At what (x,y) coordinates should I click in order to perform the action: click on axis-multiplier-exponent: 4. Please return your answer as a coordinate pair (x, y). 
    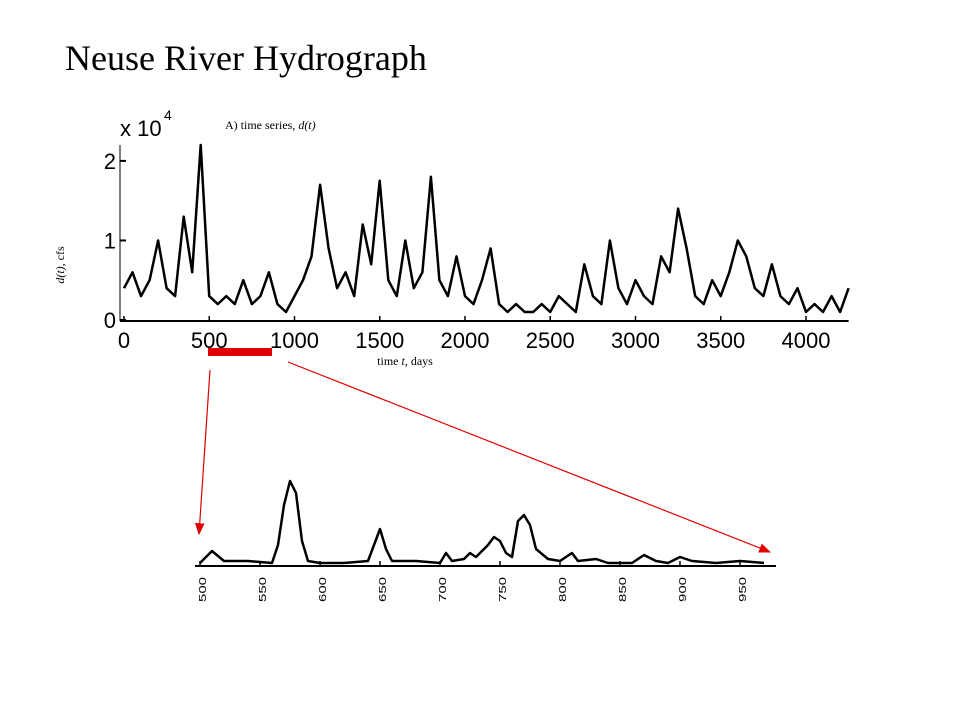
    Looking at the image, I should click on (168, 115).